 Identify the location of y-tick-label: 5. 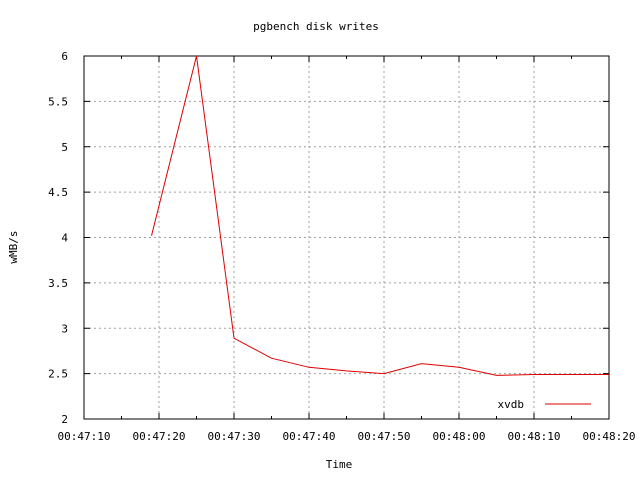
(64, 147).